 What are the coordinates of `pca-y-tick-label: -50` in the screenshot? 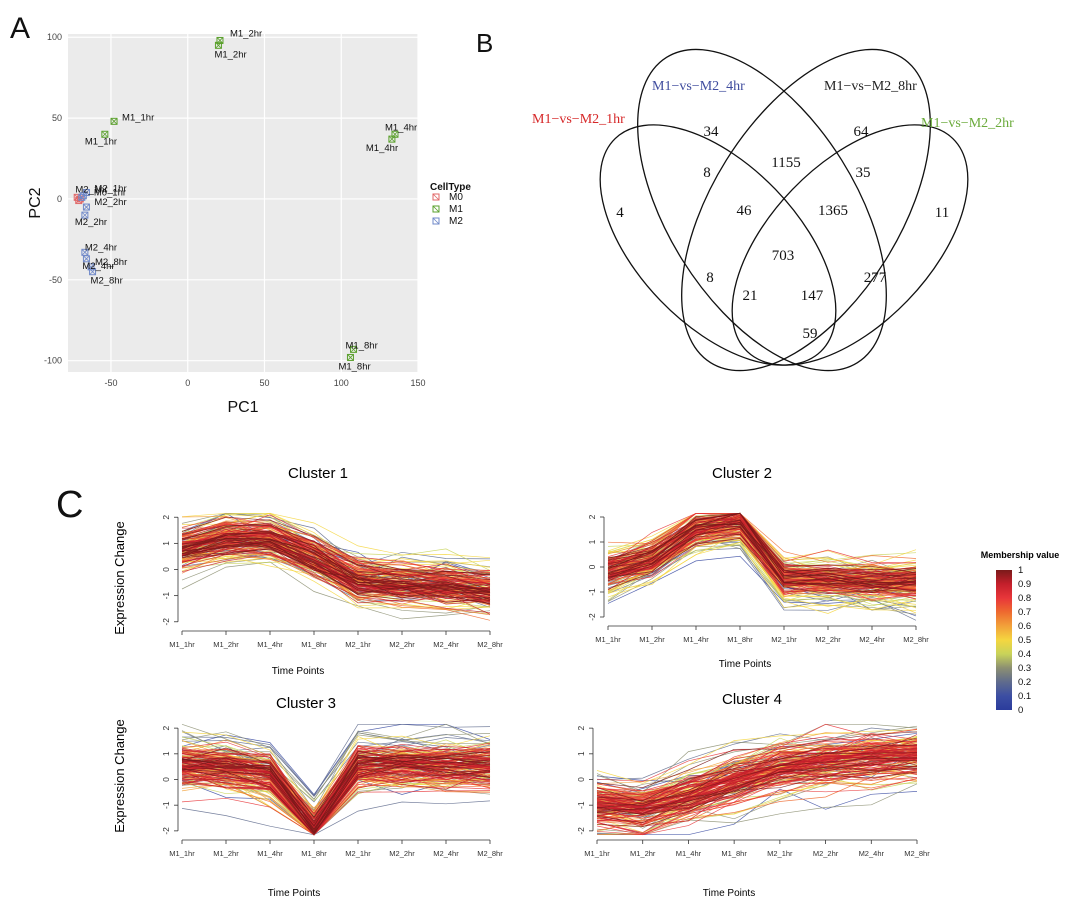 It's located at (55, 280).